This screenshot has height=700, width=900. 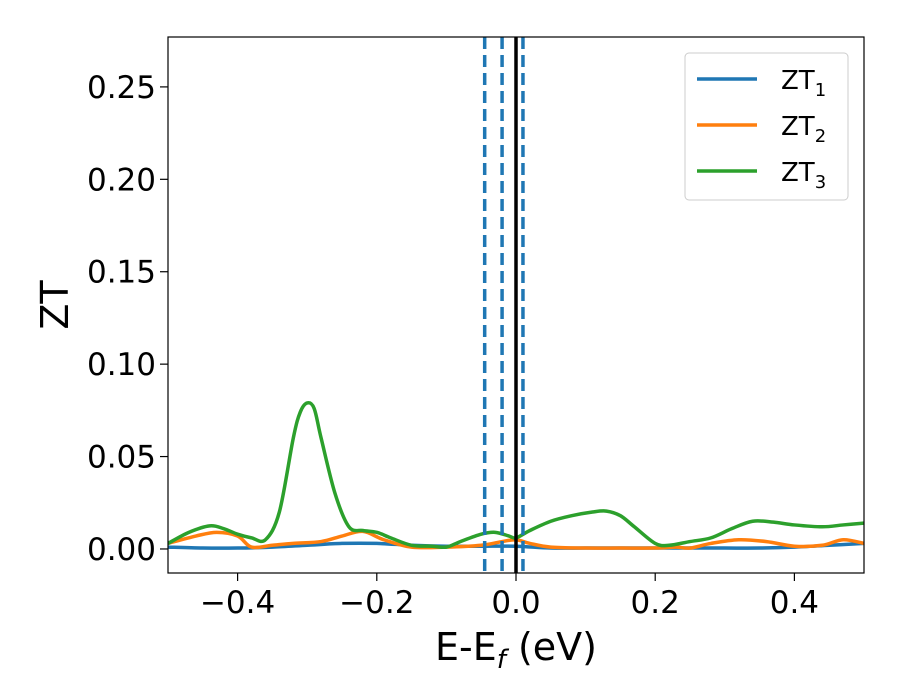 I want to click on legend-label-zt1: ZT1, so click(x=803, y=83).